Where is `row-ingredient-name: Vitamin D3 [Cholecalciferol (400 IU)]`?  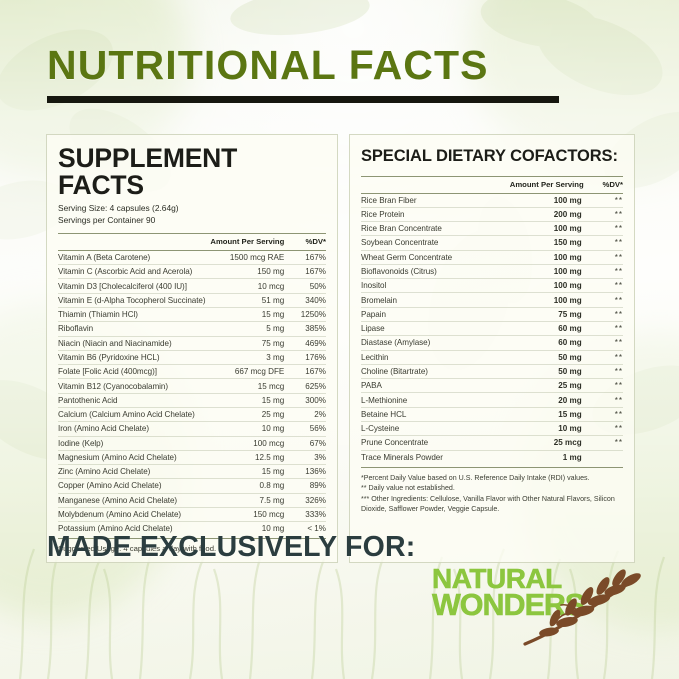 row-ingredient-name: Vitamin D3 [Cholecalciferol (400 IU)] is located at coordinates (134, 286).